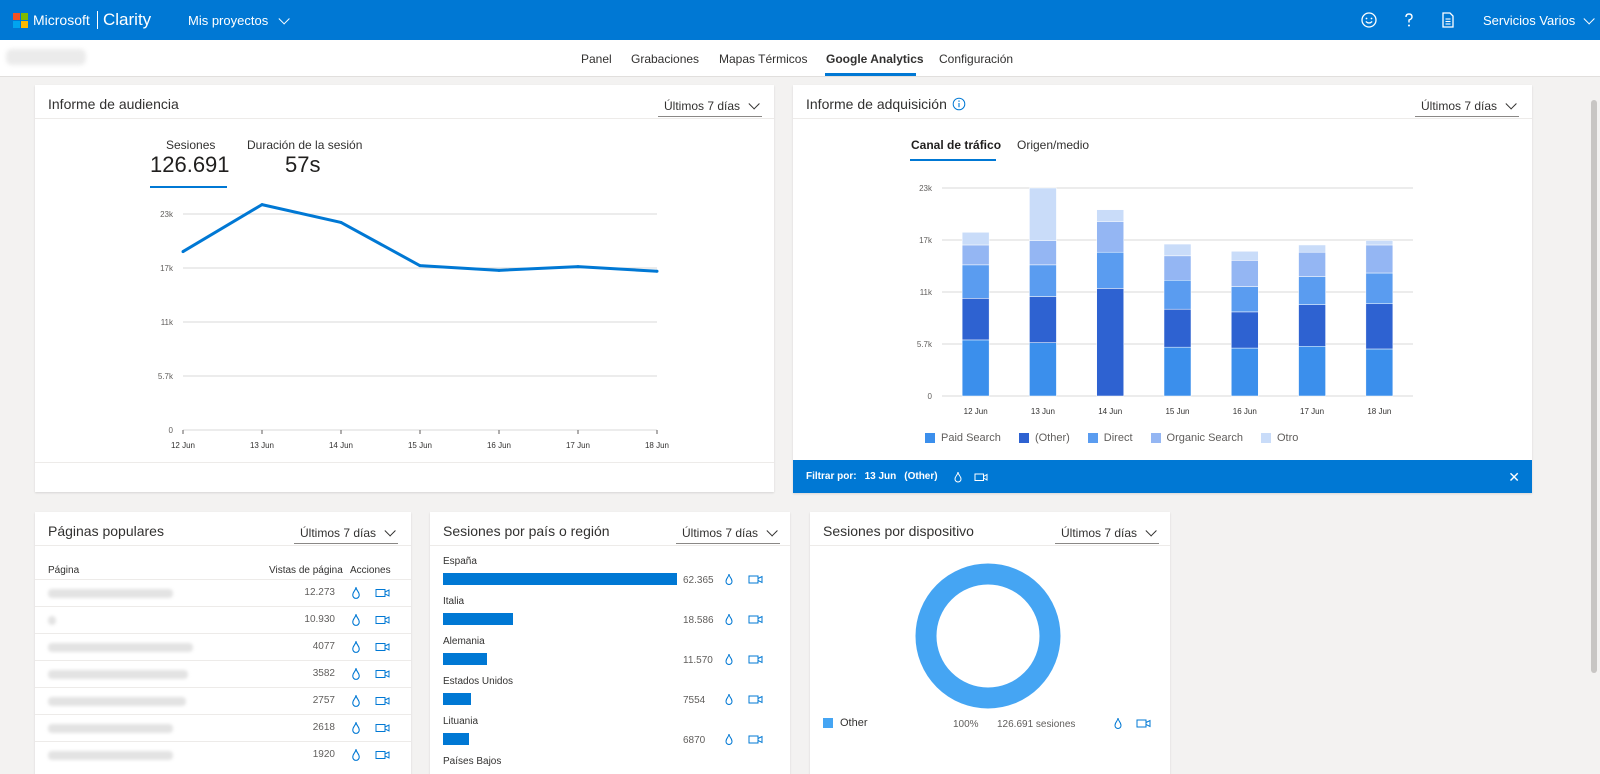 Image resolution: width=1600 pixels, height=774 pixels. Describe the element at coordinates (223, 754) in the screenshot. I see `table-row: 1920` at that location.